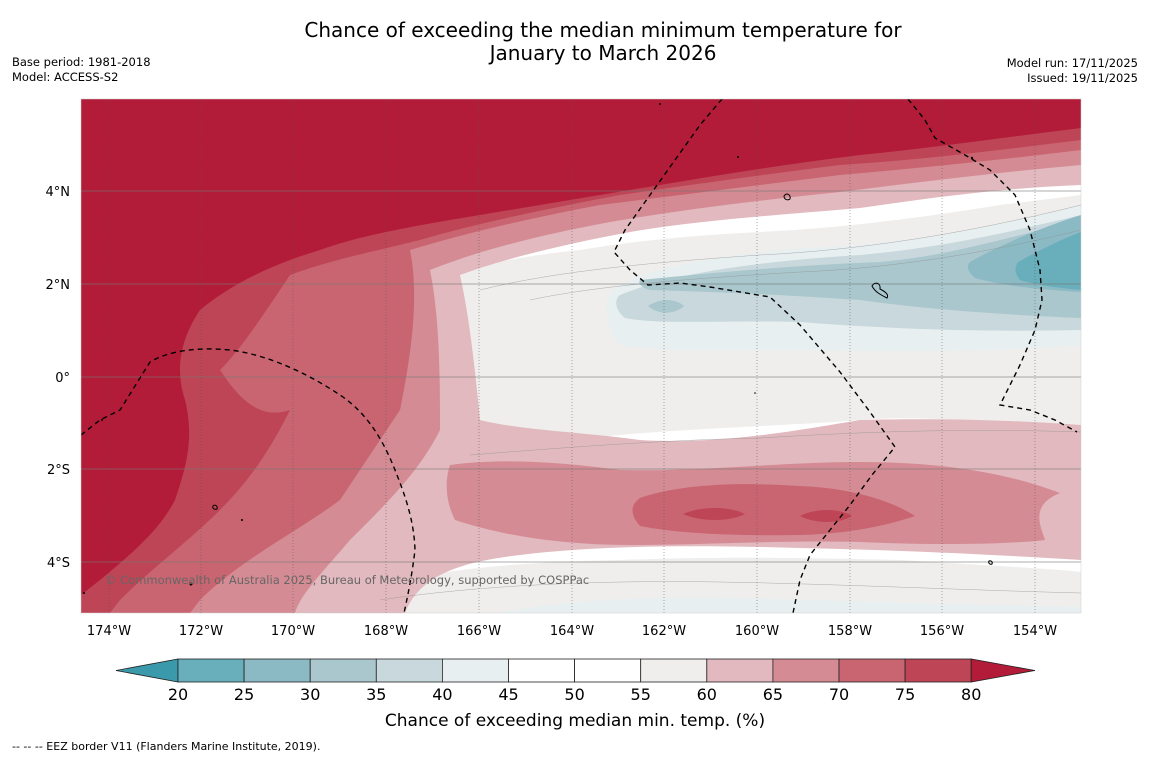  What do you see at coordinates (850, 631) in the screenshot?
I see `lon-label-158w: 158°W` at bounding box center [850, 631].